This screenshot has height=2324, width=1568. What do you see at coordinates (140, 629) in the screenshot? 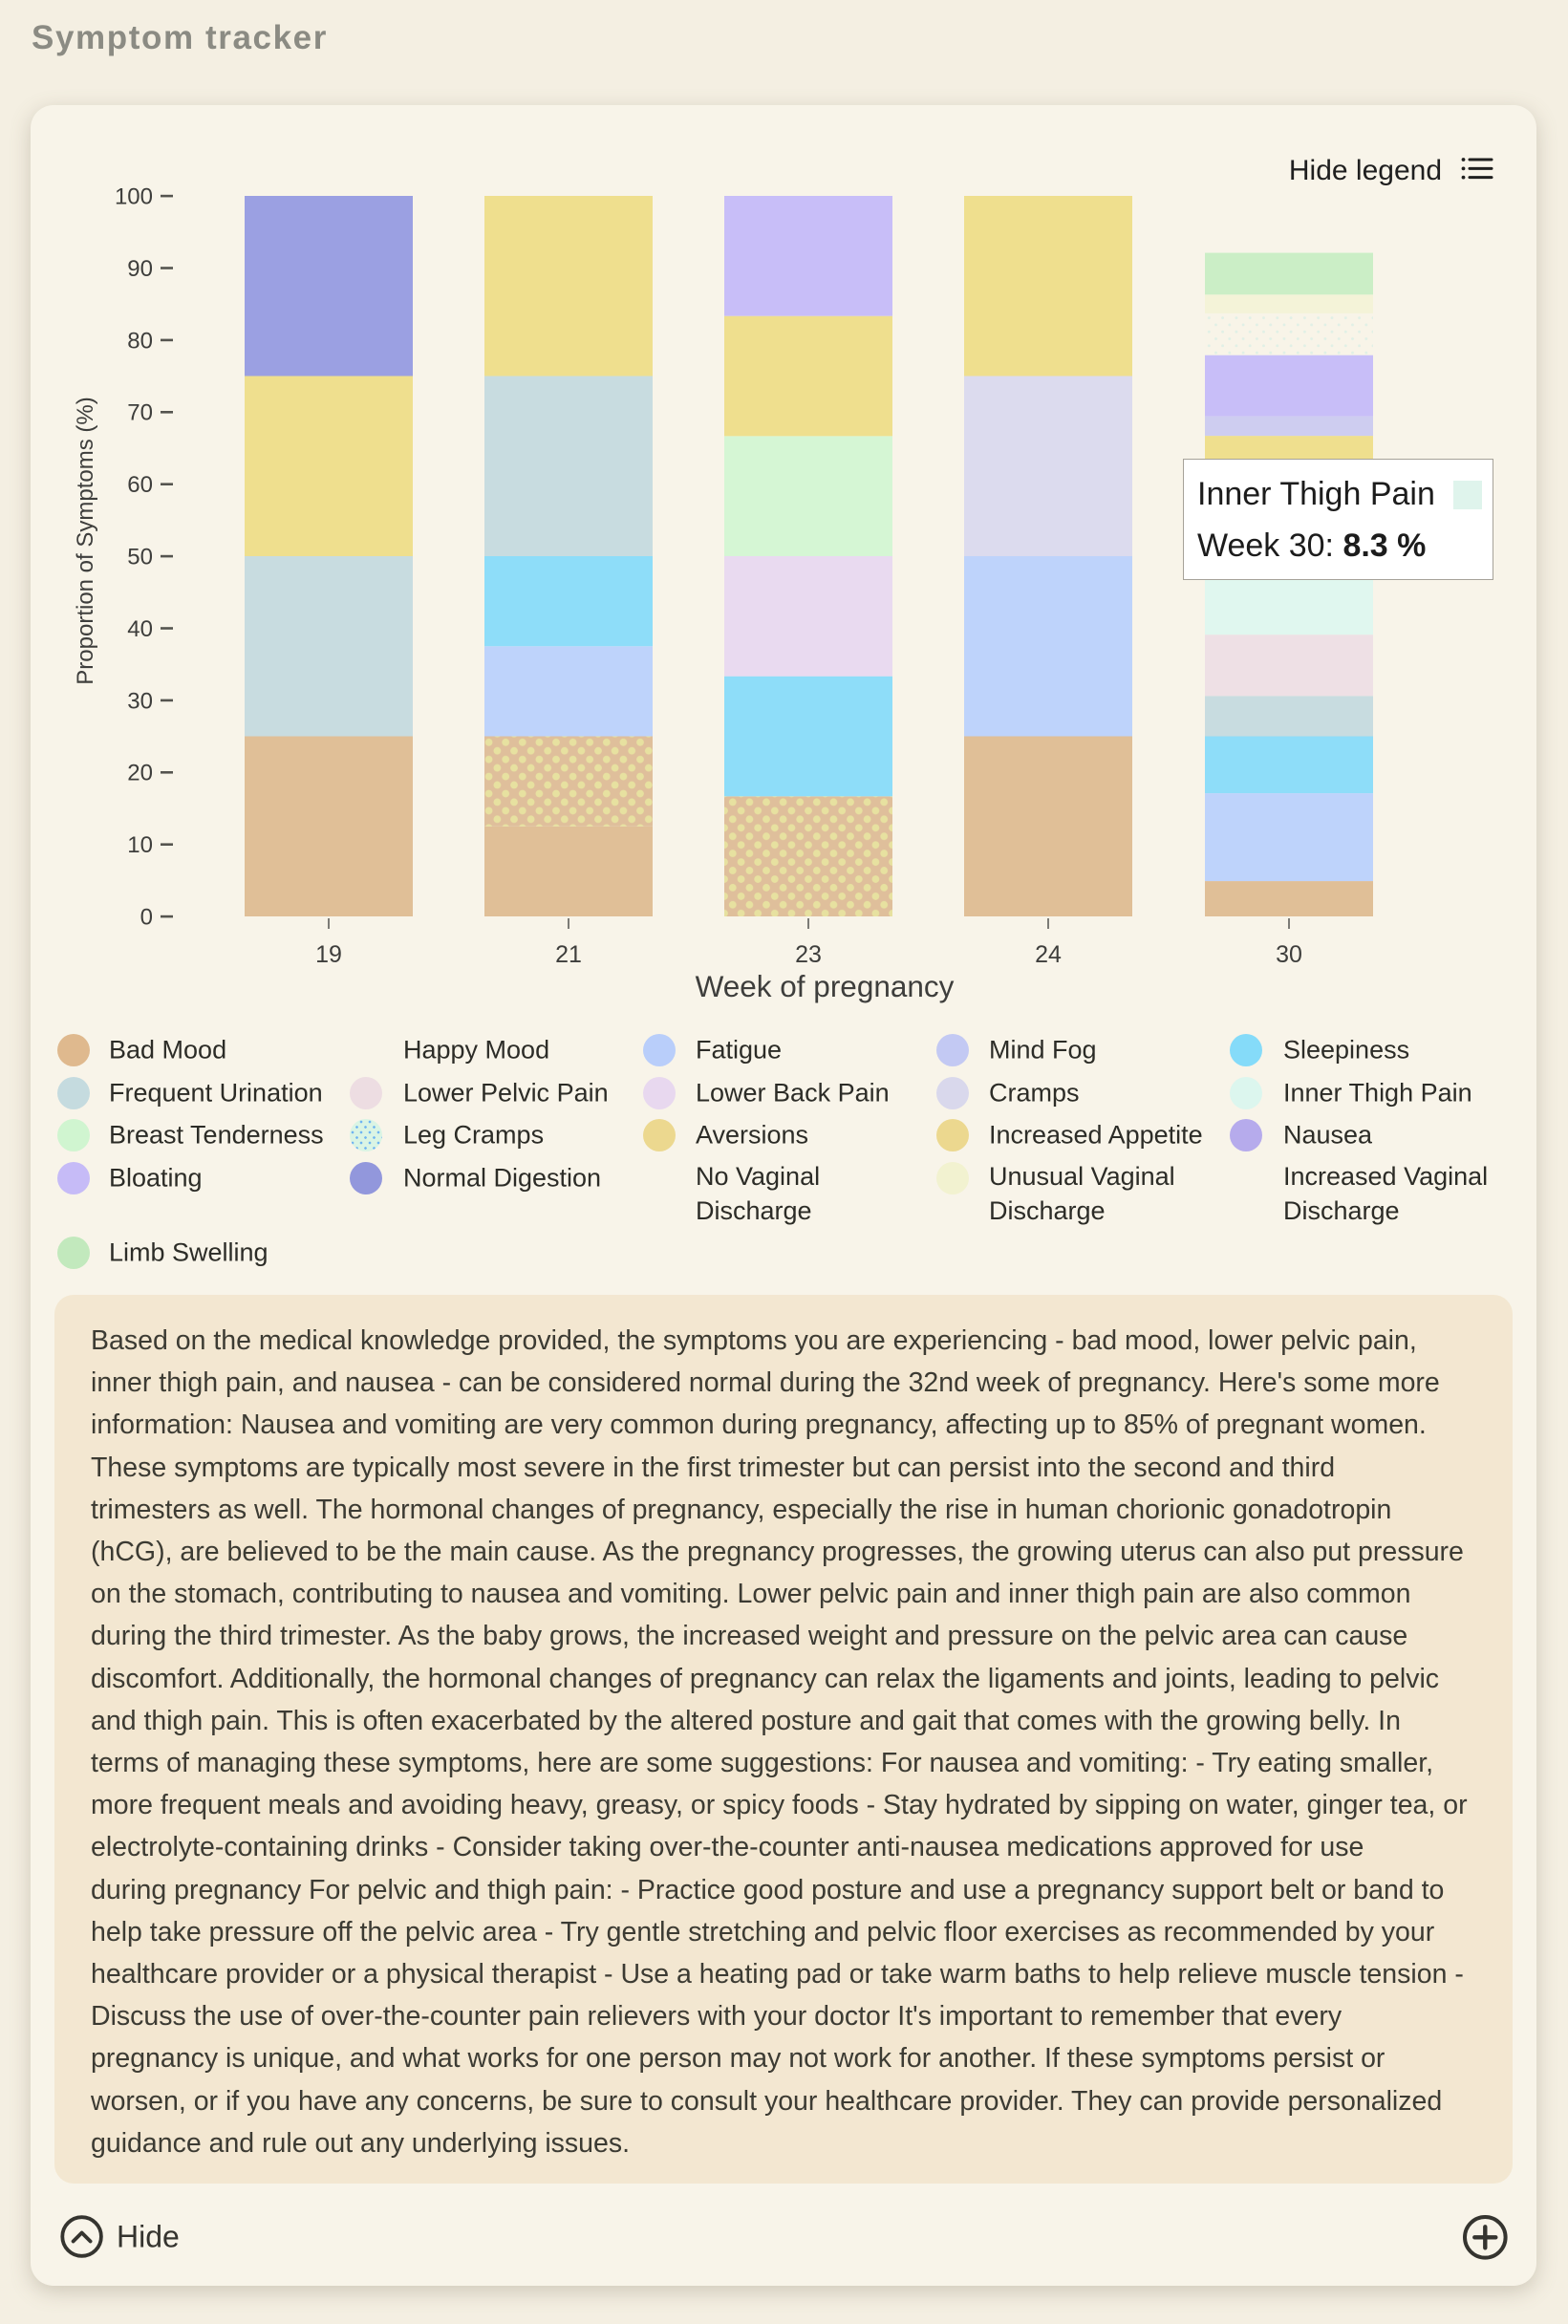
I see `svg-text: 40` at bounding box center [140, 629].